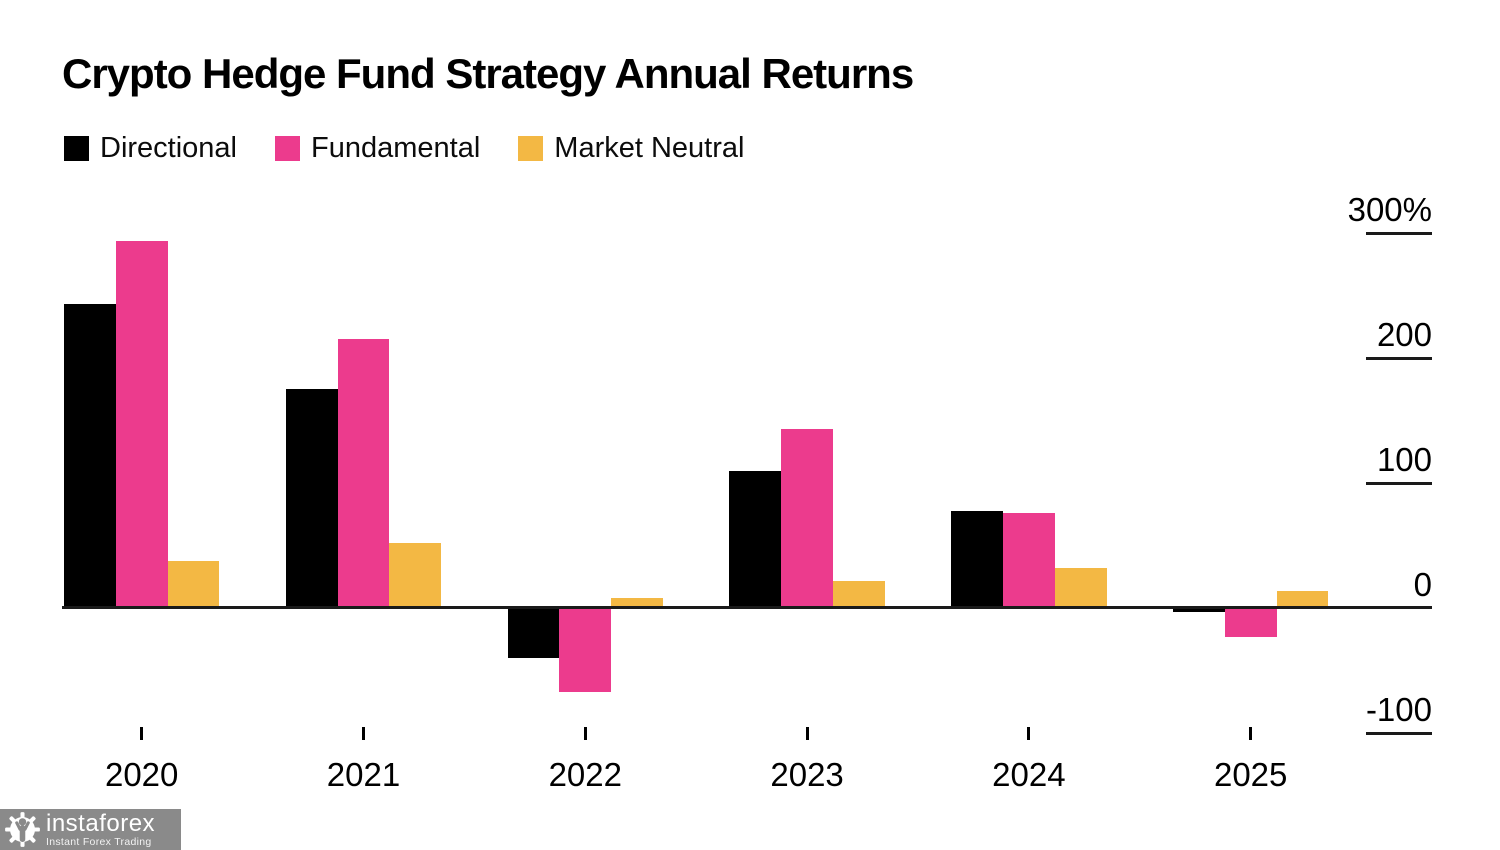 The image size is (1500, 850). I want to click on x-axis-label-2020: 2020, so click(141, 774).